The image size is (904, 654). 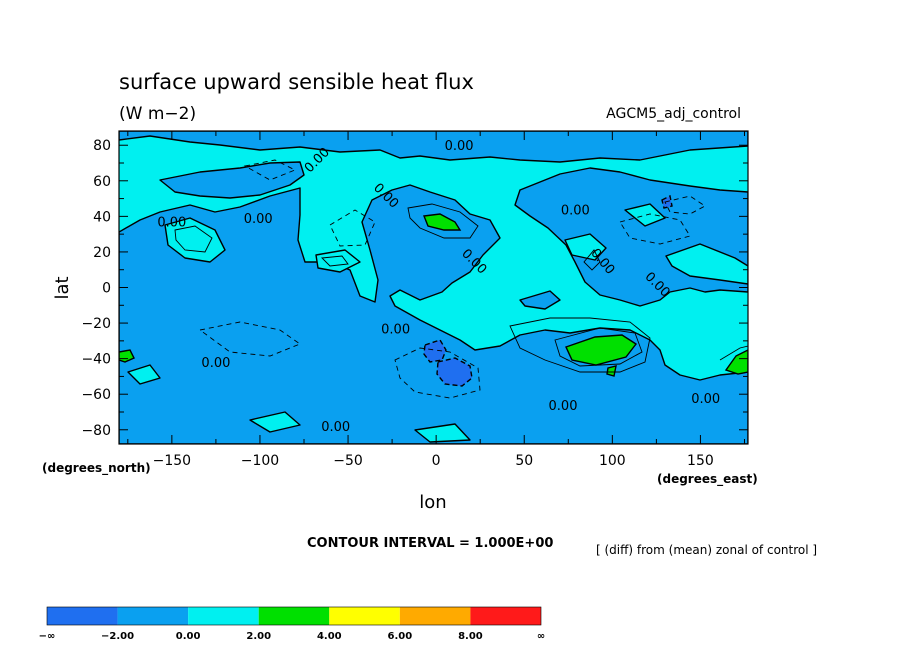 I want to click on y-axis-title: lat, so click(x=62, y=287).